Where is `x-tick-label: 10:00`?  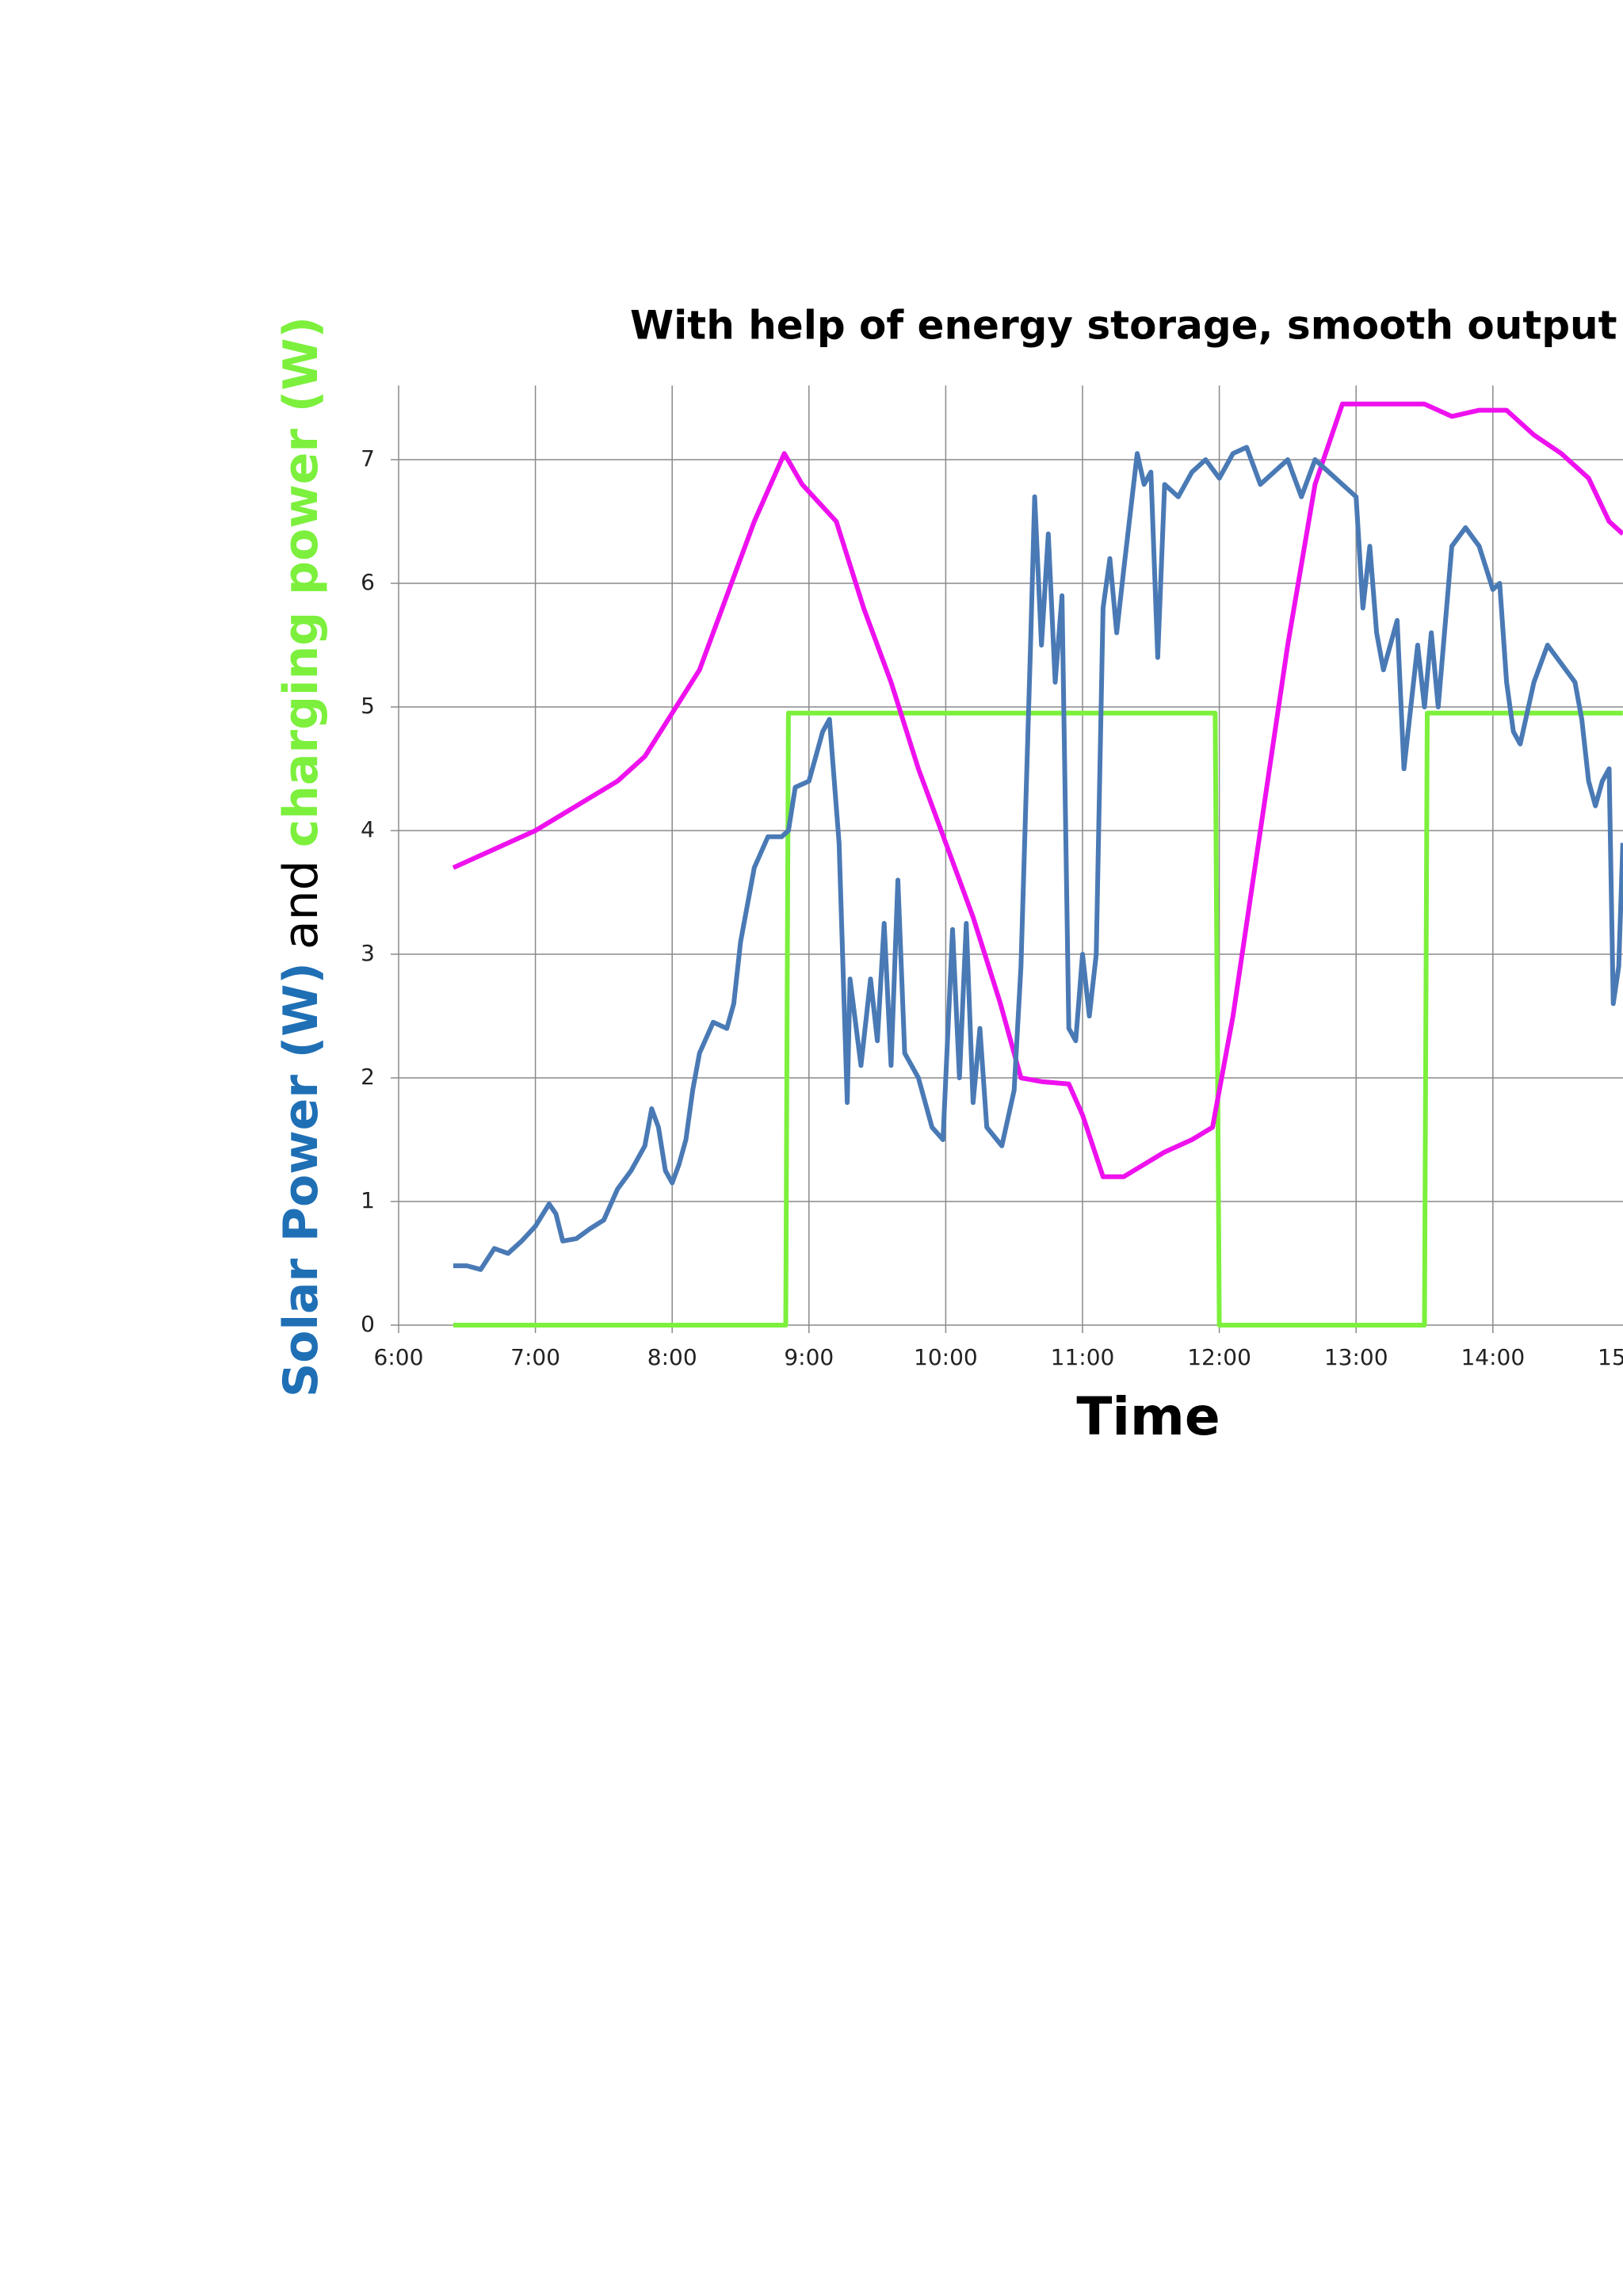 x-tick-label: 10:00 is located at coordinates (946, 1357).